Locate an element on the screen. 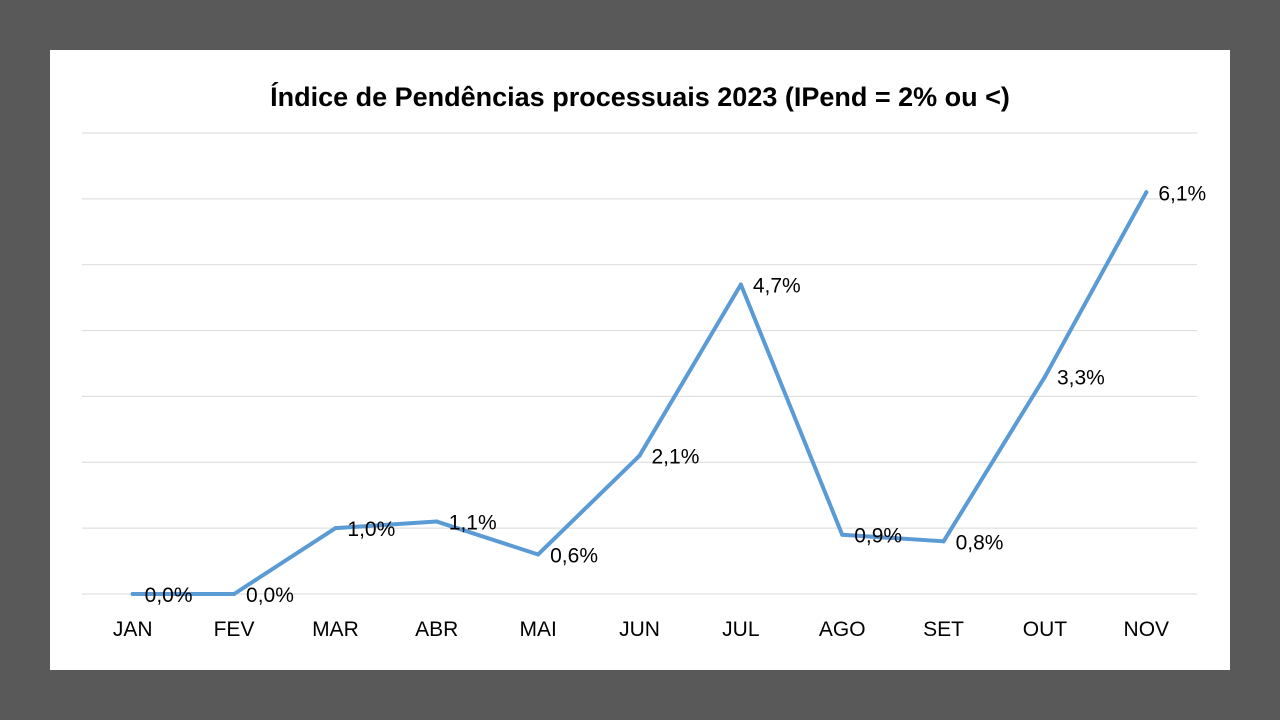 Image resolution: width=1280 pixels, height=720 pixels. data-label: 1,1% is located at coordinates (473, 523).